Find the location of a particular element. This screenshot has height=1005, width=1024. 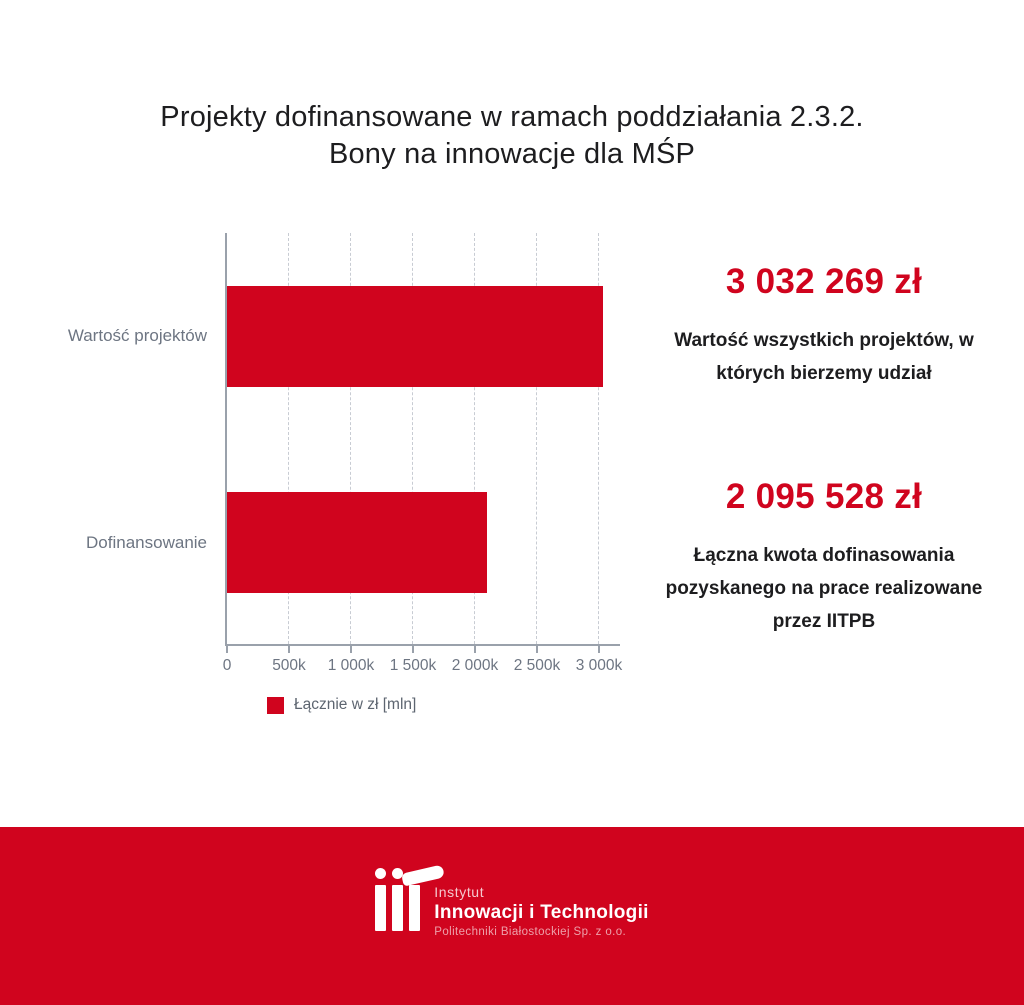

chart-legend: Łącznie w zł [mln] is located at coordinates (341, 705).